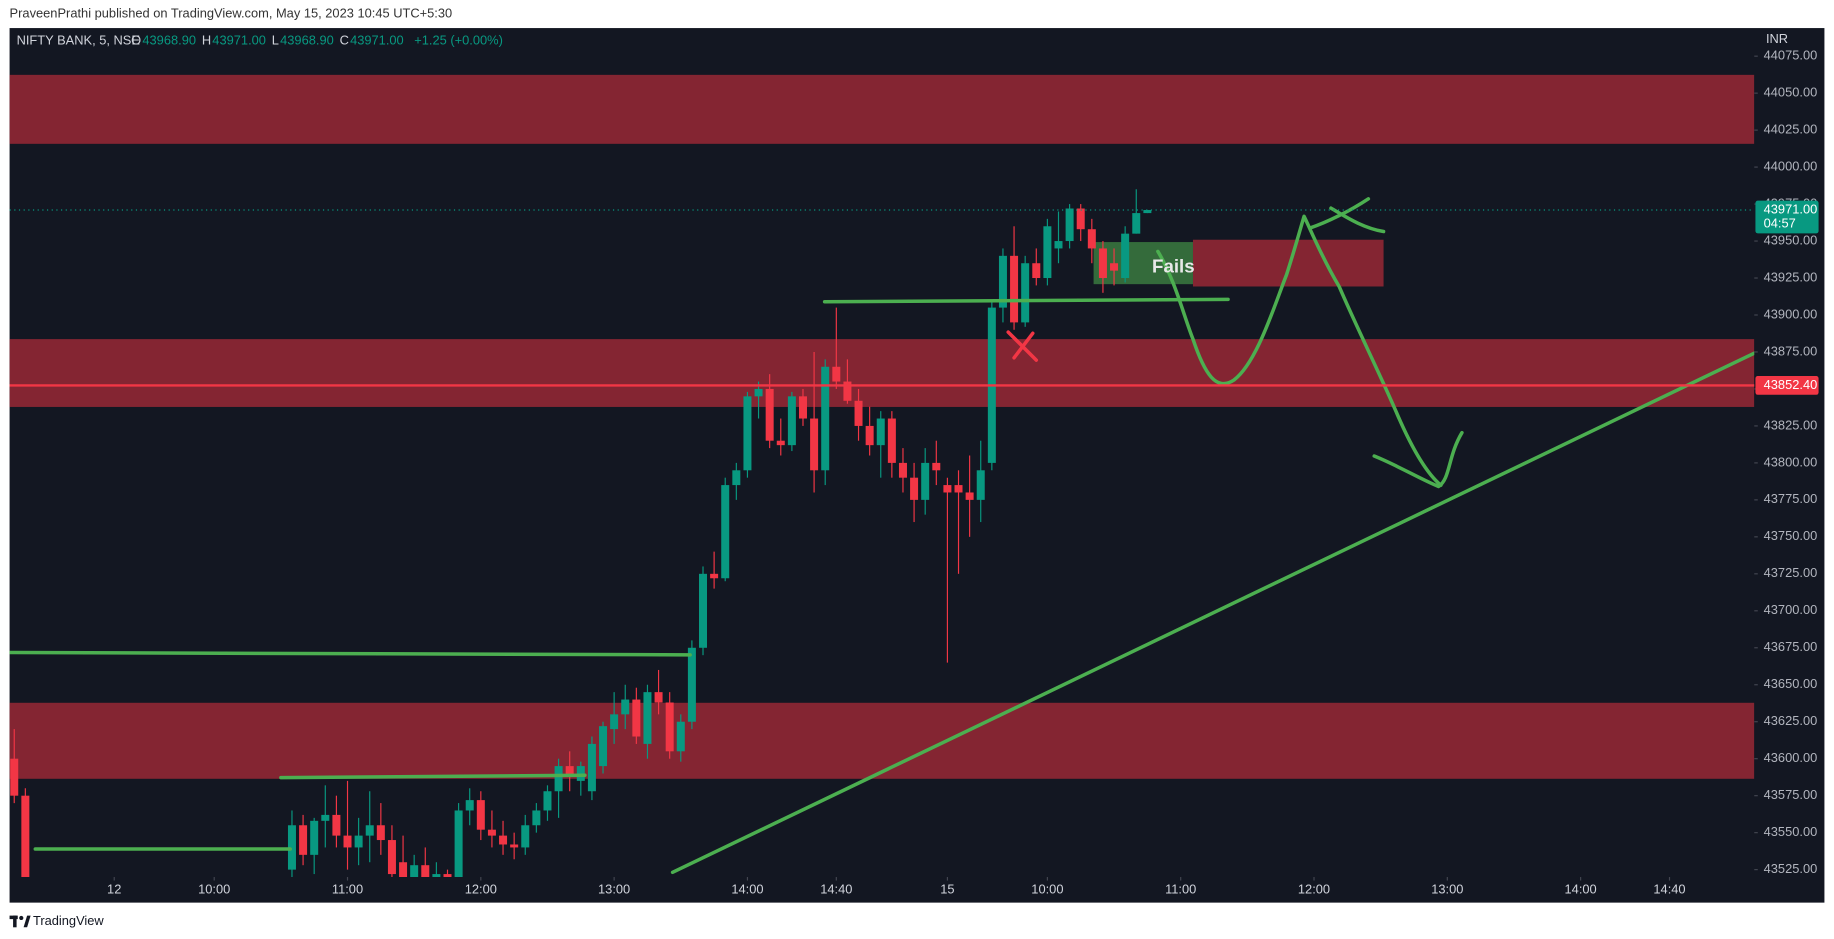 Image resolution: width=1834 pixels, height=939 pixels. What do you see at coordinates (1791, 313) in the screenshot?
I see `y-tick-label: 43900.00` at bounding box center [1791, 313].